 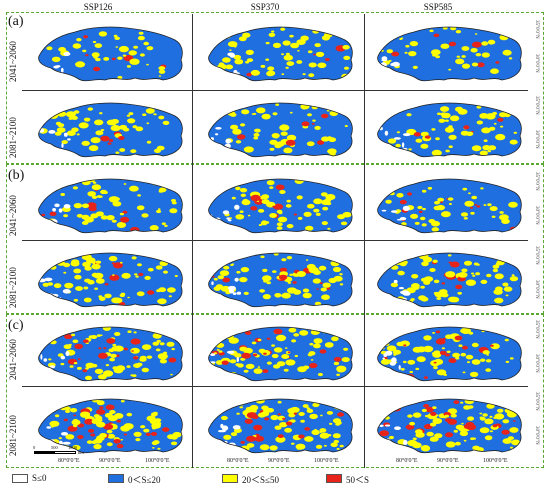 What do you see at coordinates (110, 206) in the screenshot?
I see `map-b-ssp126-2041` at bounding box center [110, 206].